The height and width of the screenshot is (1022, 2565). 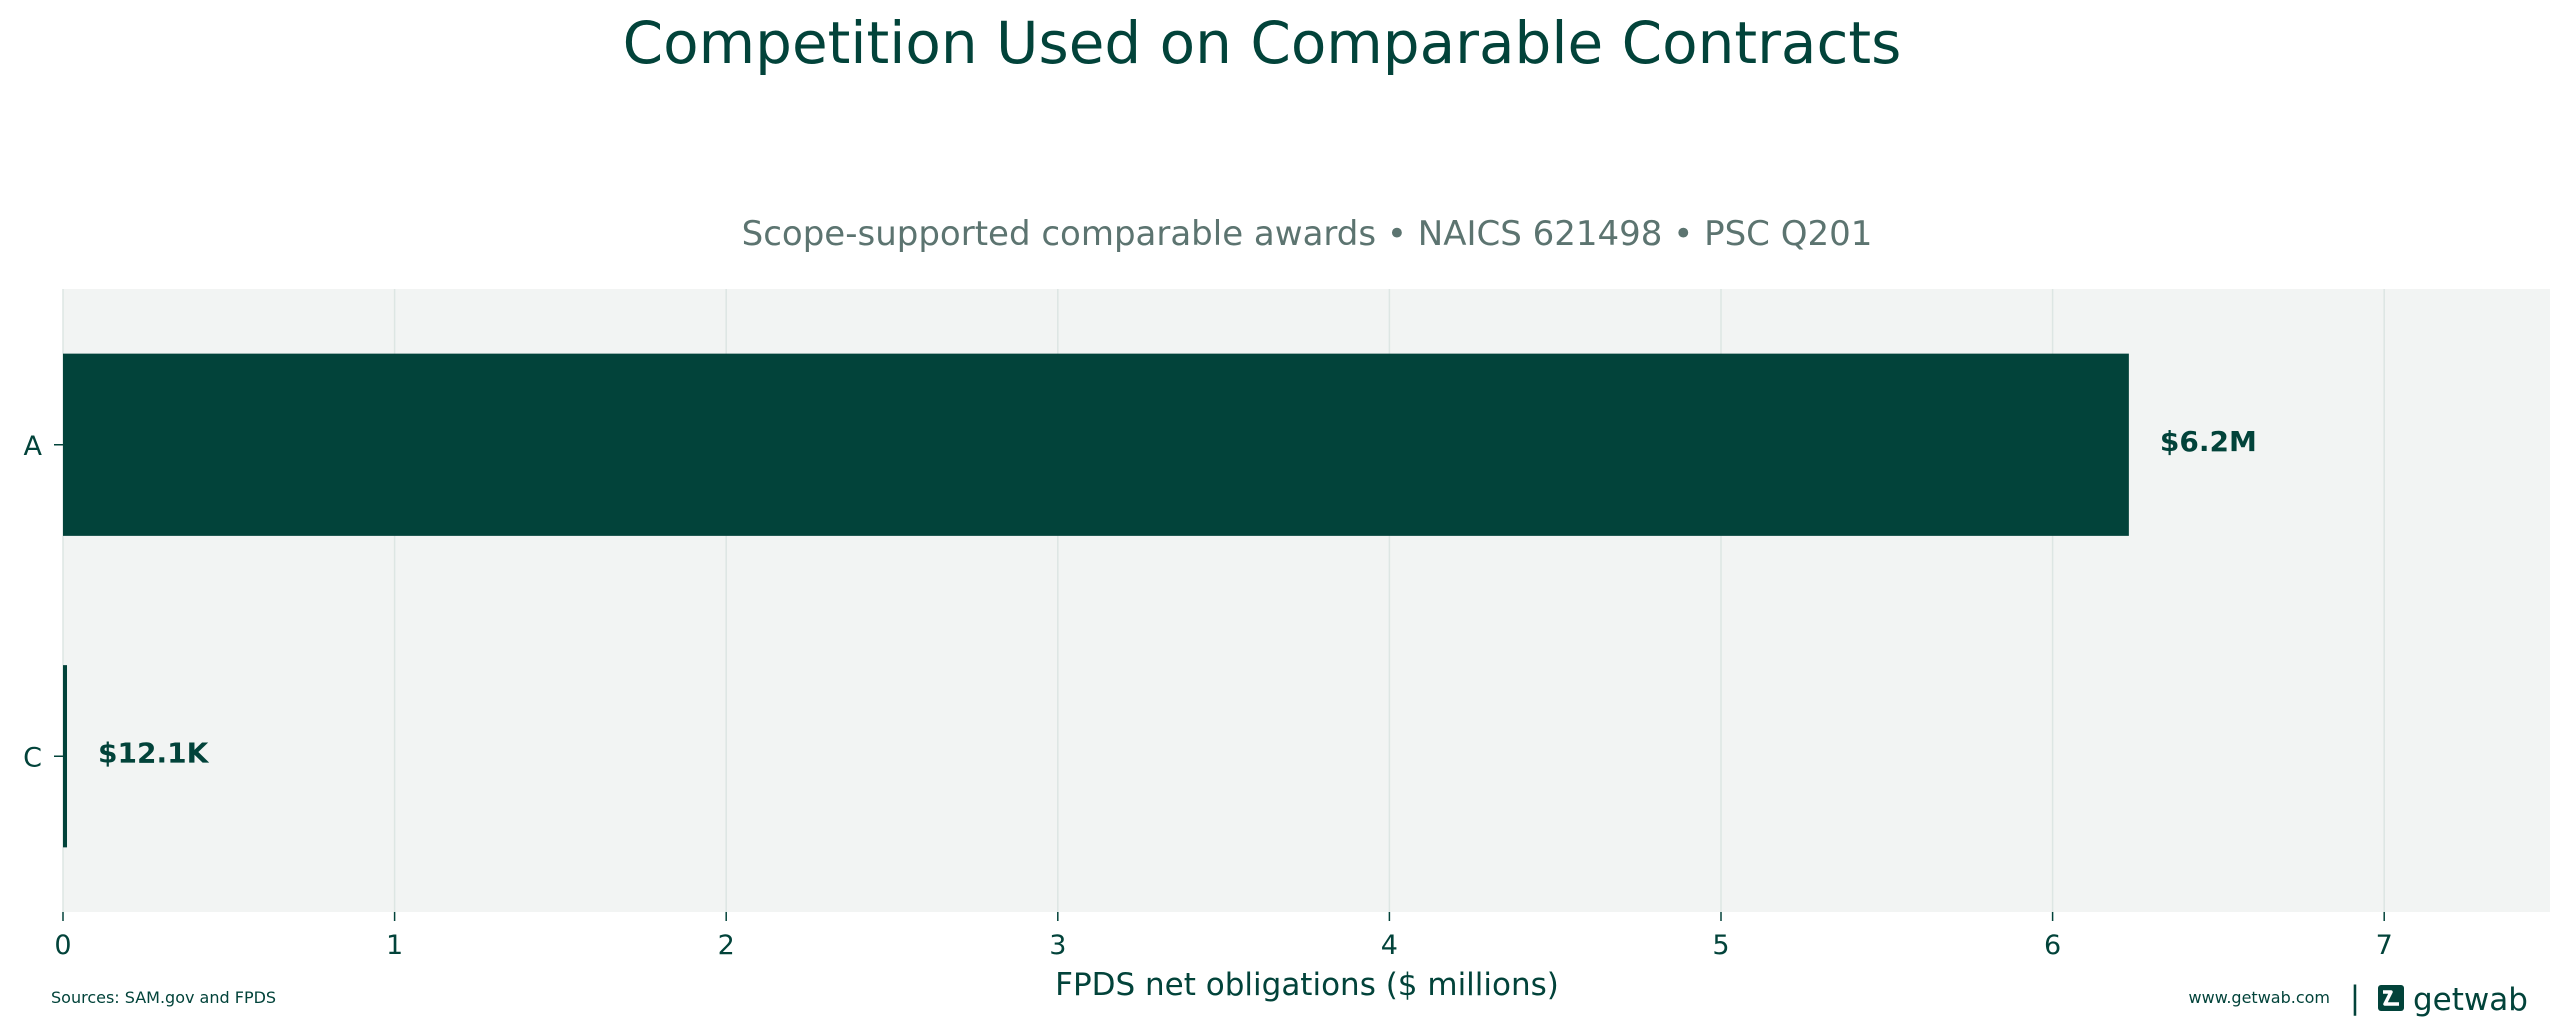 I want to click on brand-name: getwab, so click(x=2470, y=1000).